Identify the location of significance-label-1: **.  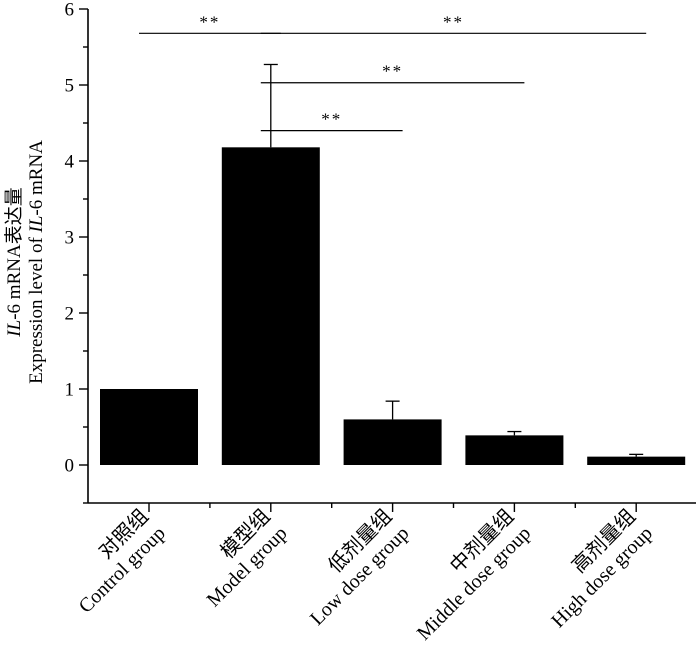
(209, 21).